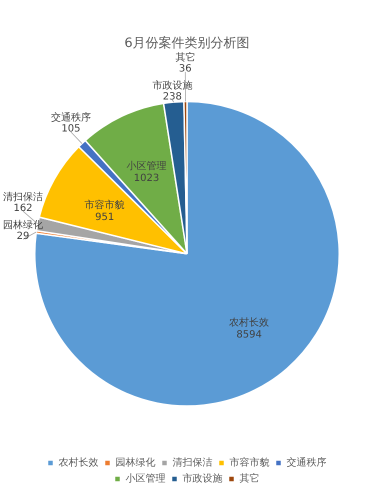  I want to click on slice-label: 清扫保洁, so click(23, 196).